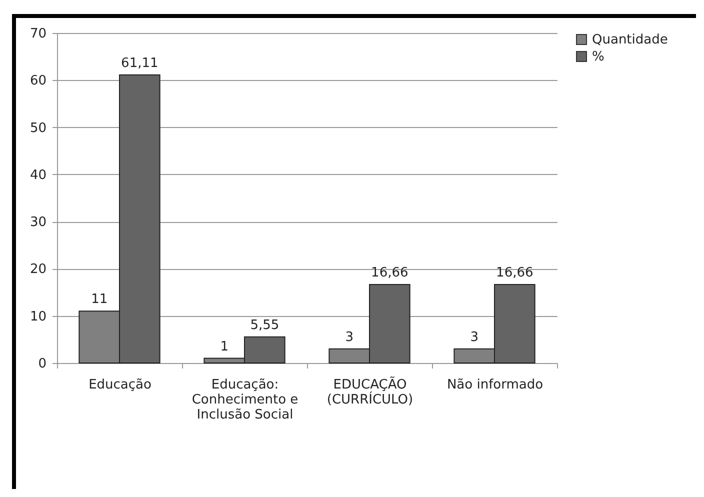 The image size is (704, 497). Describe the element at coordinates (120, 385) in the screenshot. I see `x-tick-label: Educação` at that location.